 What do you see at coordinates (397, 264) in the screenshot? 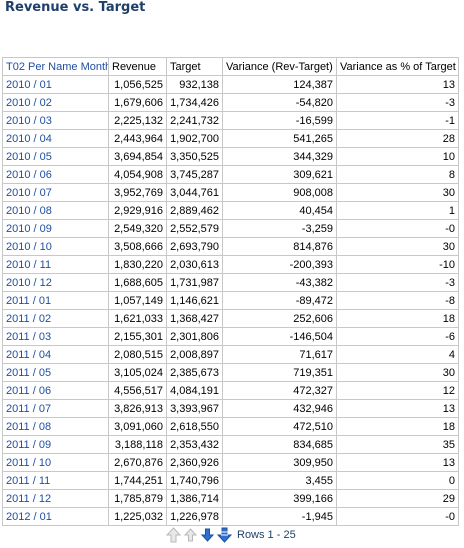
I see `cell-variance-pct: -10` at bounding box center [397, 264].